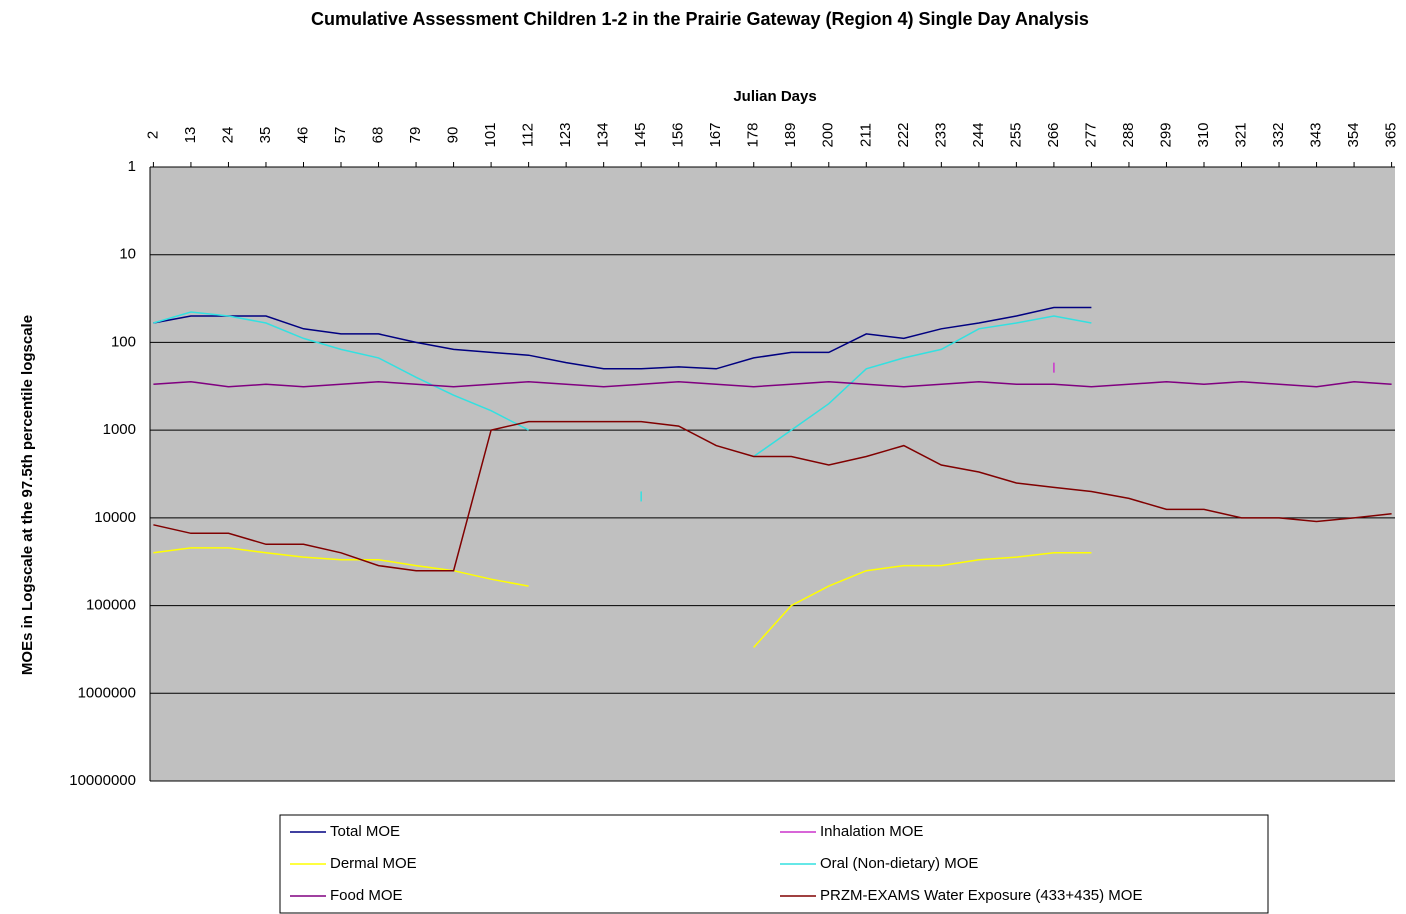 Image resolution: width=1406 pixels, height=914 pixels. Describe the element at coordinates (265, 135) in the screenshot. I see `x-tick-label: 35` at that location.